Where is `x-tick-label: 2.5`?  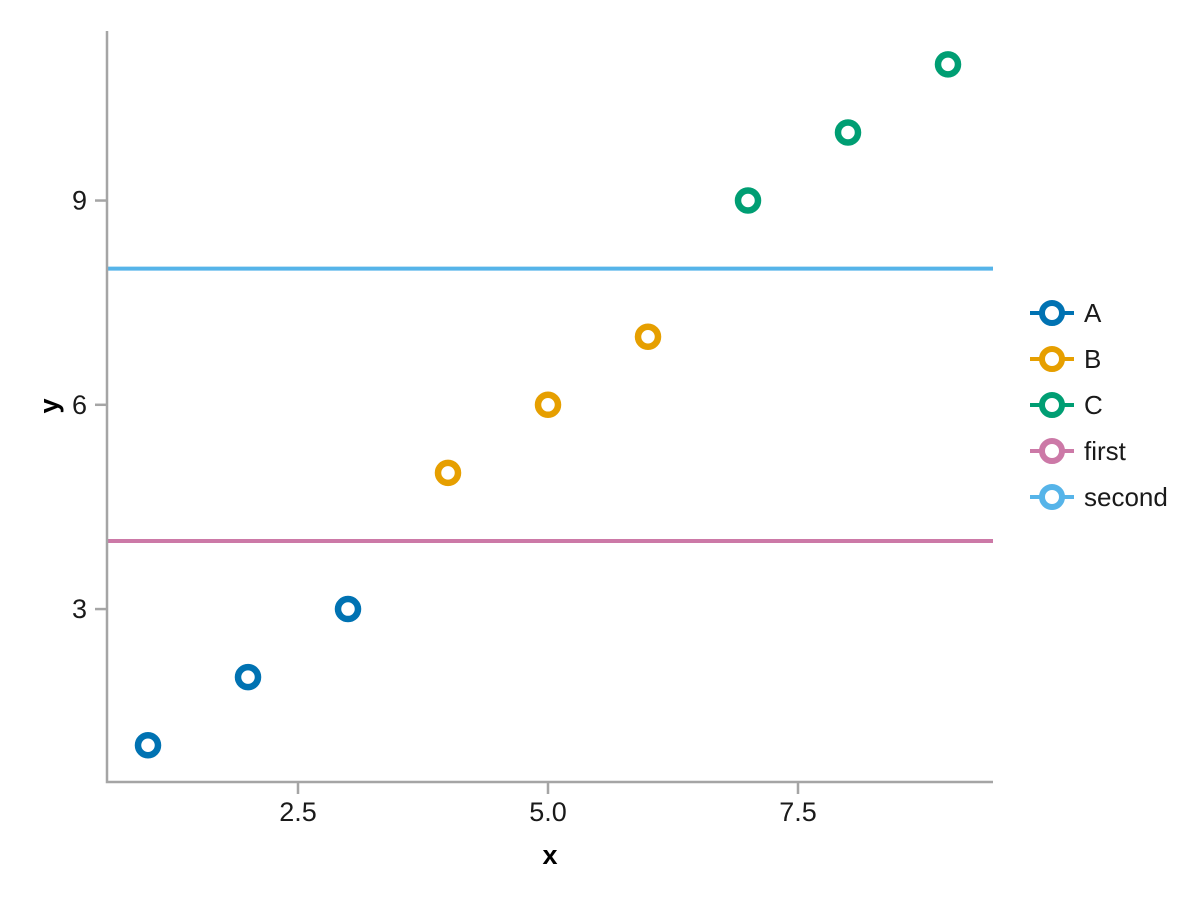
x-tick-label: 2.5 is located at coordinates (298, 812).